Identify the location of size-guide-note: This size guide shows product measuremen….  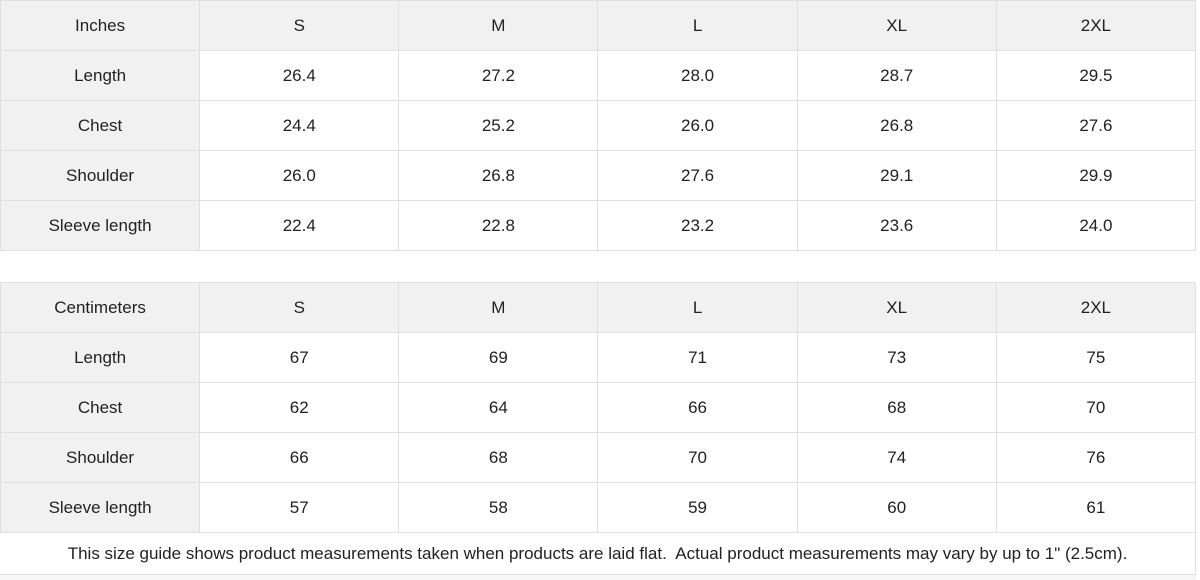
(598, 554).